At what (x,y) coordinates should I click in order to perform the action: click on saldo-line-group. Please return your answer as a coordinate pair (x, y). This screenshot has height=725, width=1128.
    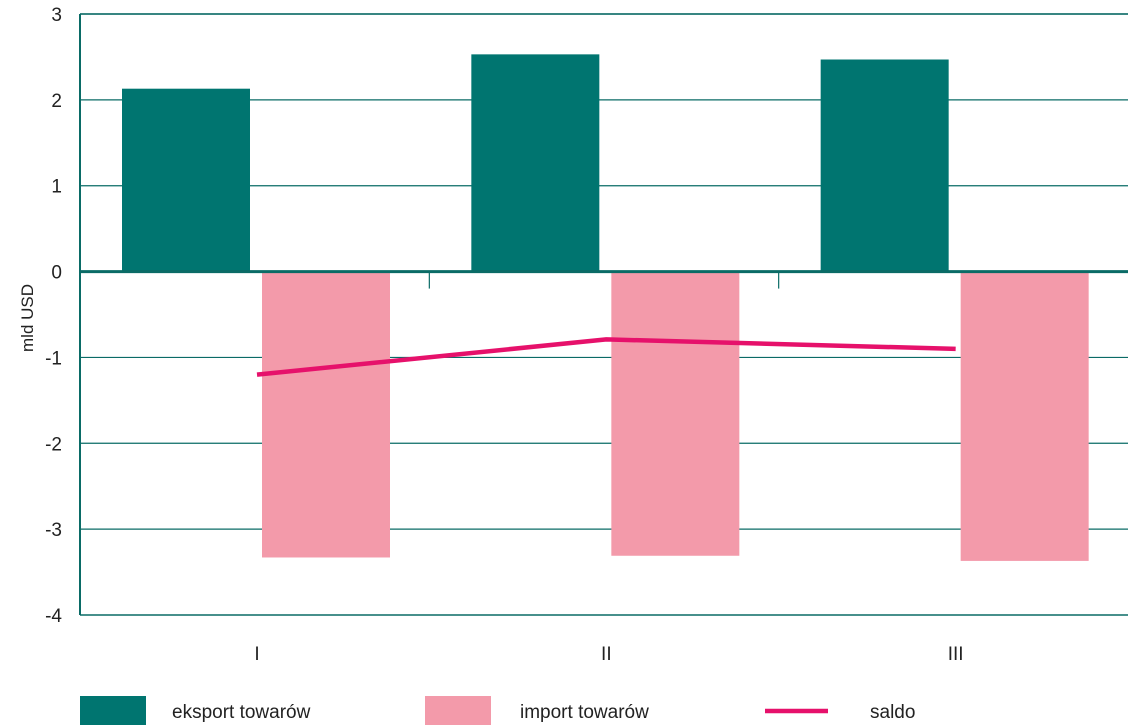
    Looking at the image, I should click on (606, 357).